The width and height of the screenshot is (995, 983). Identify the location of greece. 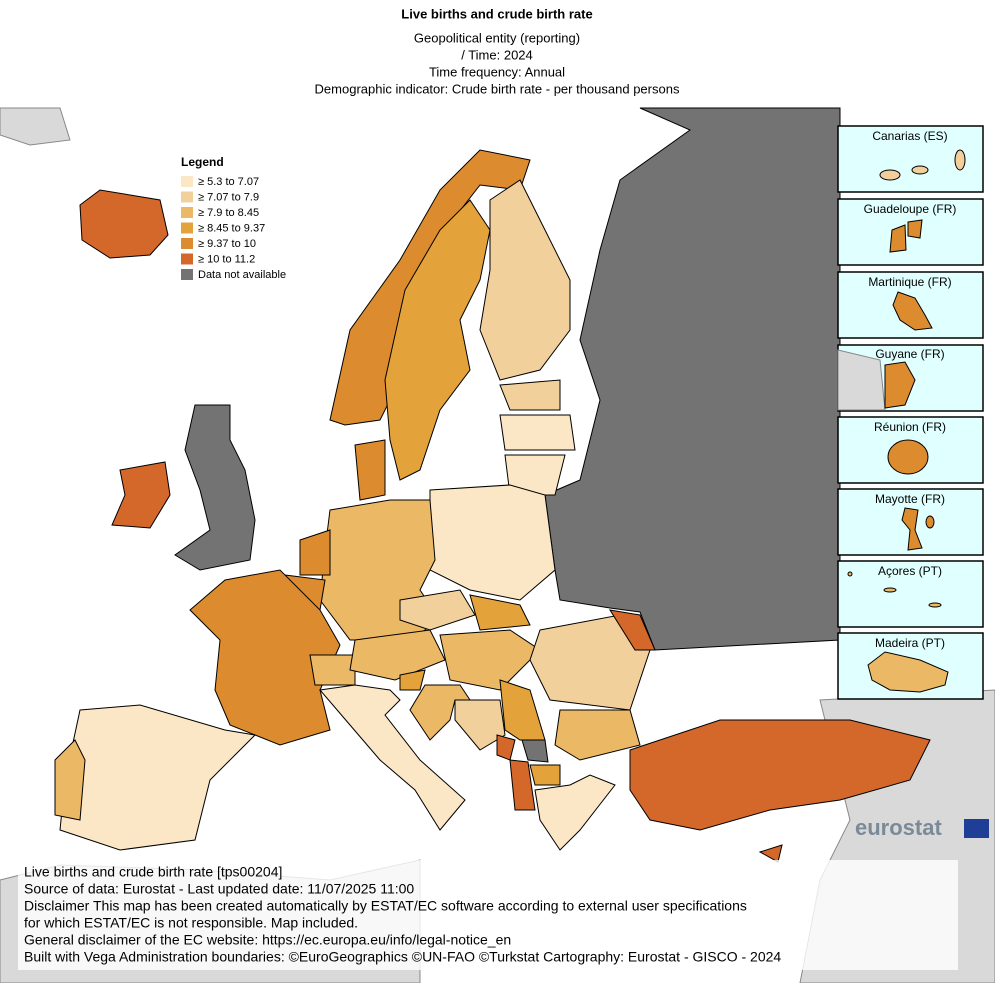
(575, 812).